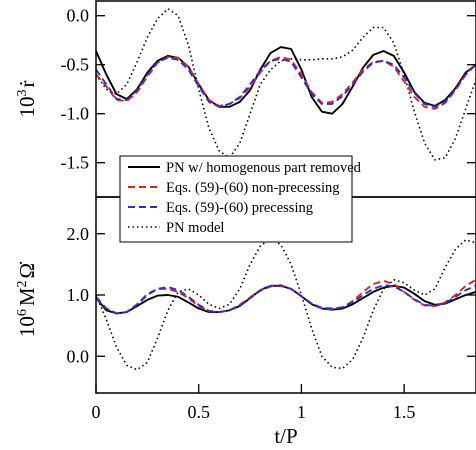 The height and width of the screenshot is (450, 476). What do you see at coordinates (239, 208) in the screenshot?
I see `legend-label-2: Eqs. (59)-(60) precessing` at bounding box center [239, 208].